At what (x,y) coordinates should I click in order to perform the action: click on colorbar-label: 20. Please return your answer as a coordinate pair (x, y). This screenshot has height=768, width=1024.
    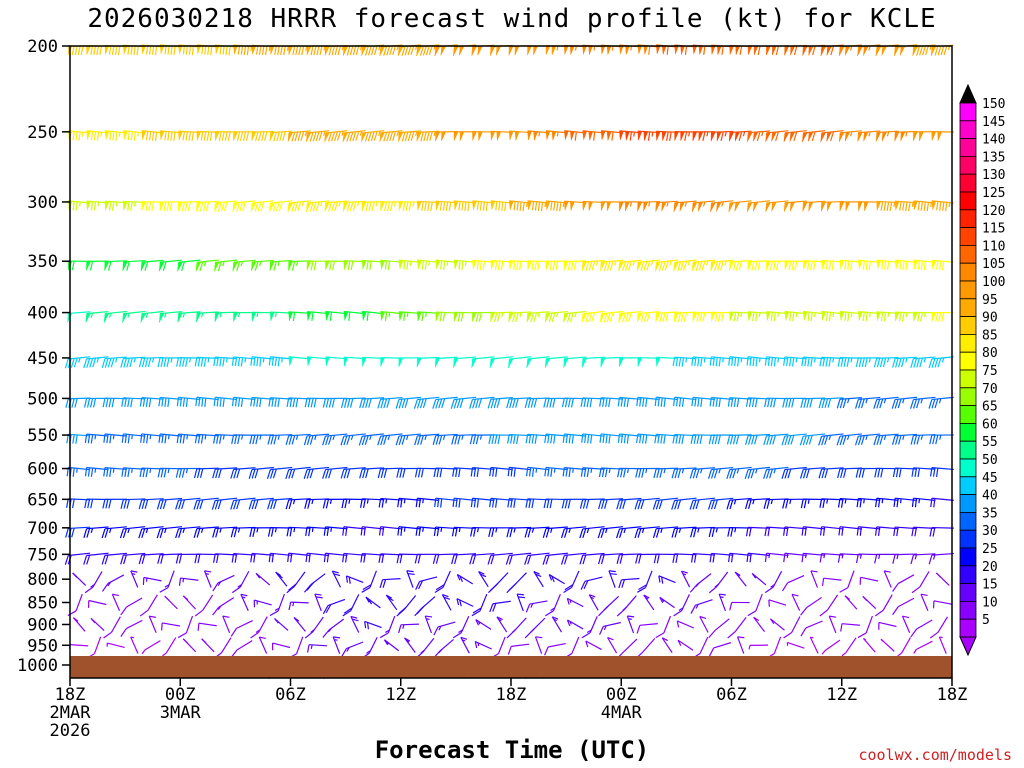
    Looking at the image, I should click on (990, 567).